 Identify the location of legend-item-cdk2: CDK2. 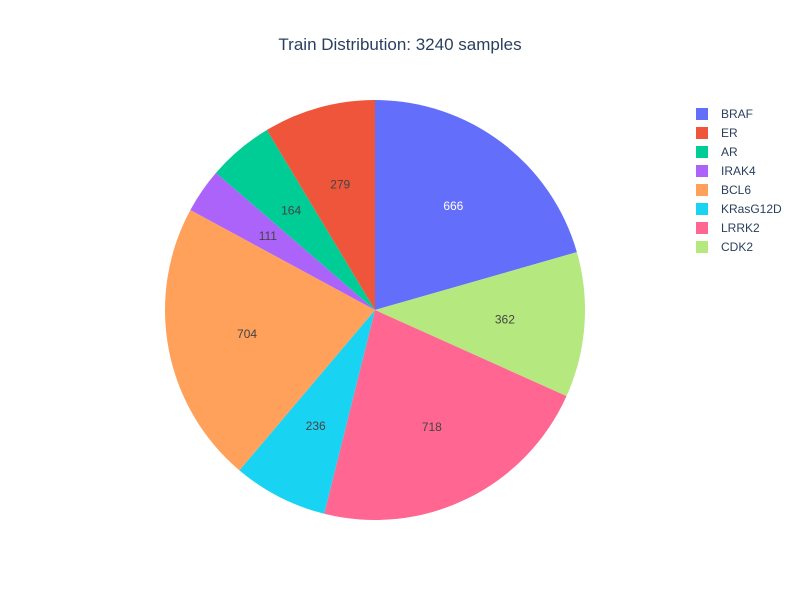
(724, 247).